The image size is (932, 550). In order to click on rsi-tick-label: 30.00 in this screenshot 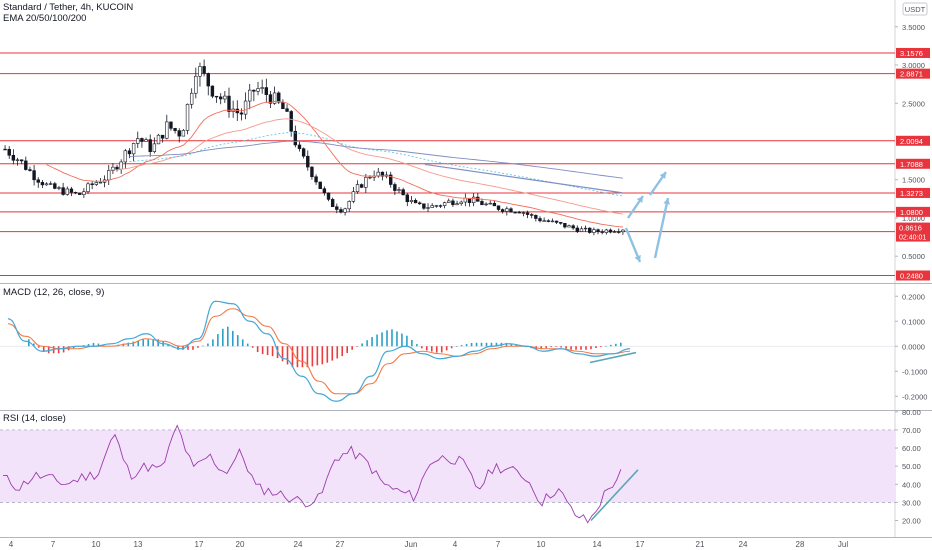, I will do `click(911, 502)`.